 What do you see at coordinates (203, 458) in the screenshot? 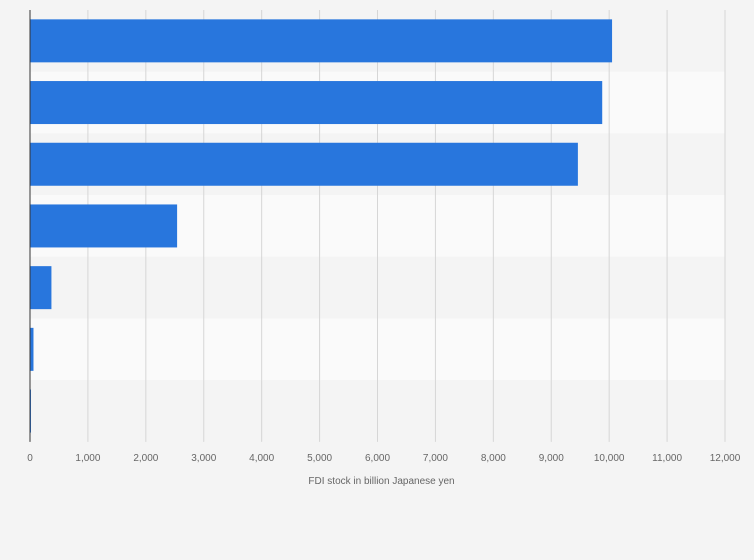
I see `x-tick-label: 3,000` at bounding box center [203, 458].